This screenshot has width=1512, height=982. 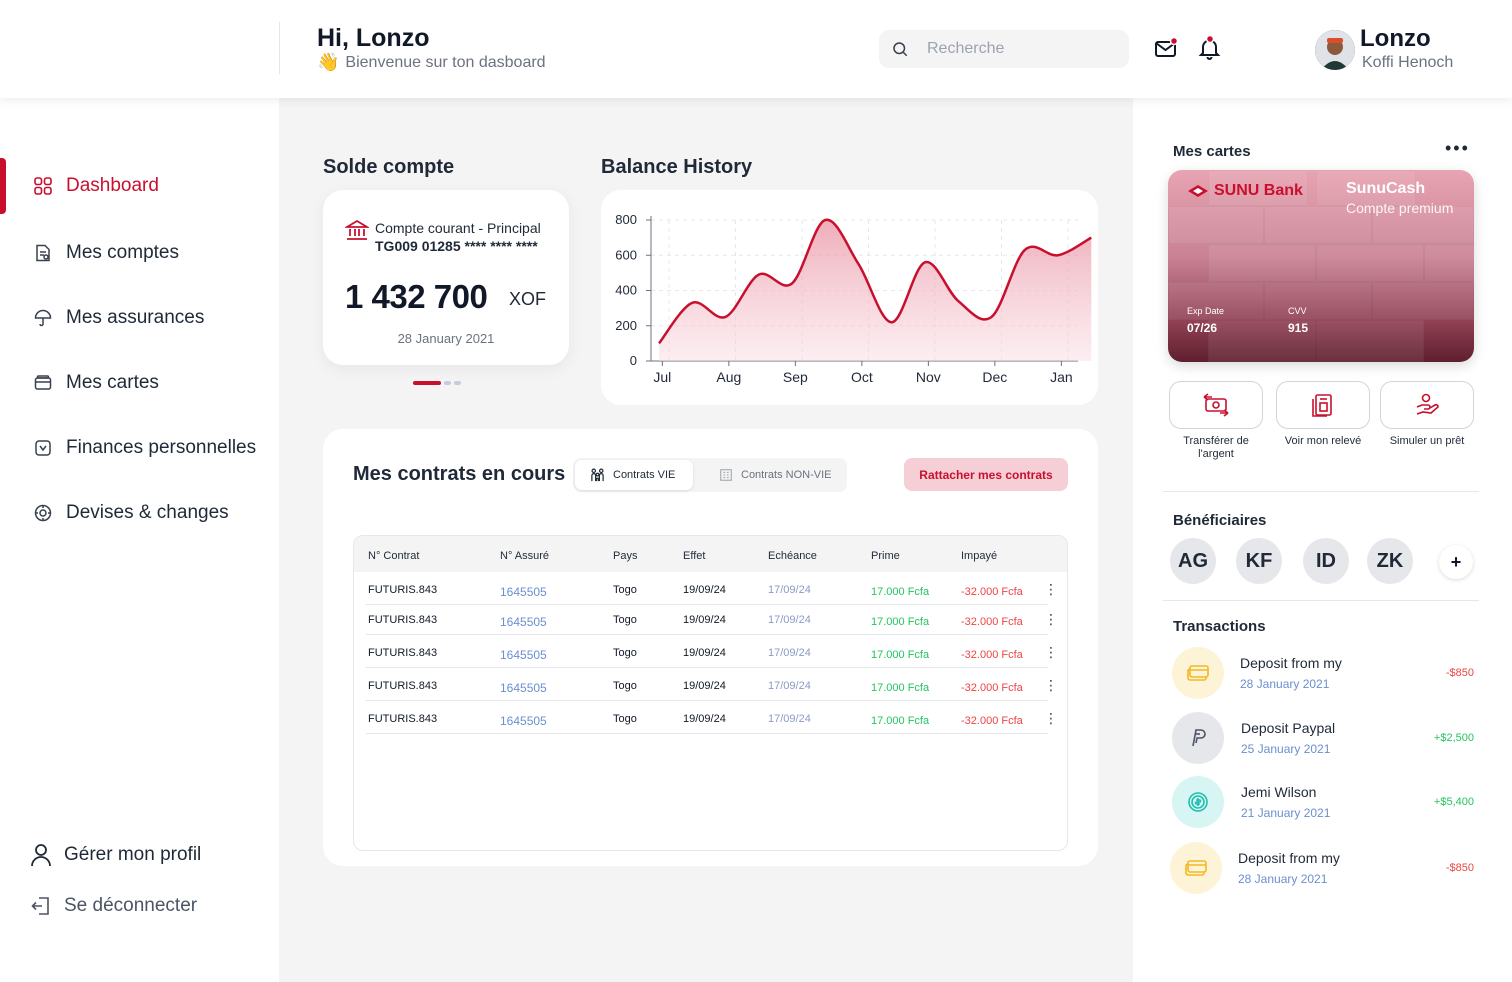 What do you see at coordinates (135, 317) in the screenshot?
I see `sidebar-item-label: Mes assurances` at bounding box center [135, 317].